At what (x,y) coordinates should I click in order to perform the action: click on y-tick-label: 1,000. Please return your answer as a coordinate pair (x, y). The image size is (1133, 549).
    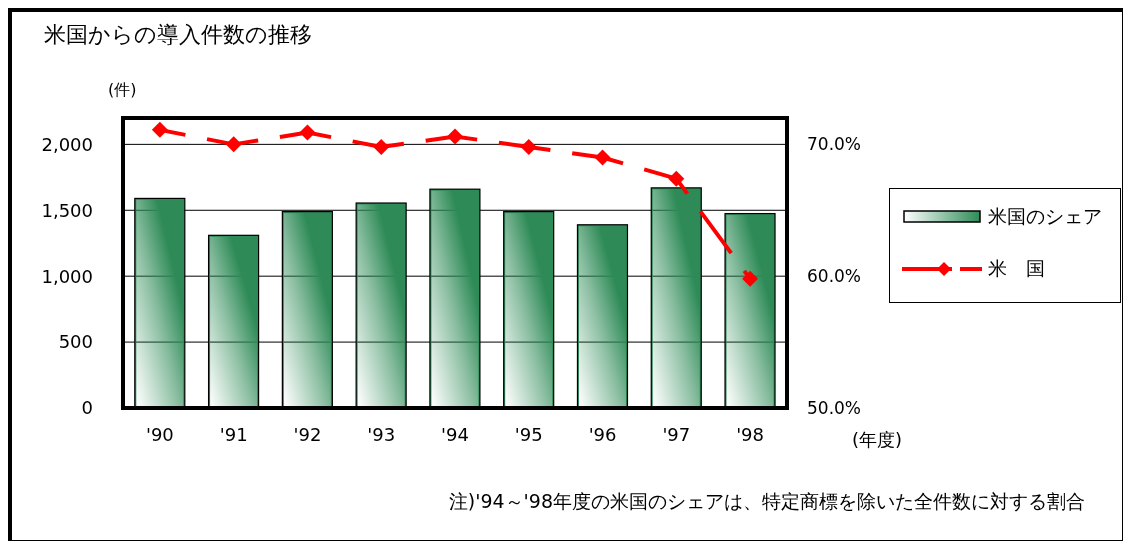
    Looking at the image, I should click on (67, 276).